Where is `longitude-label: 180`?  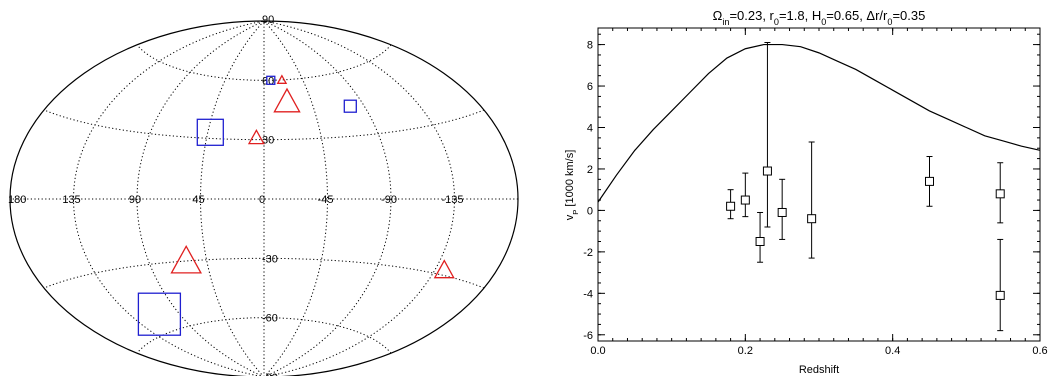
longitude-label: 180 is located at coordinates (17, 200).